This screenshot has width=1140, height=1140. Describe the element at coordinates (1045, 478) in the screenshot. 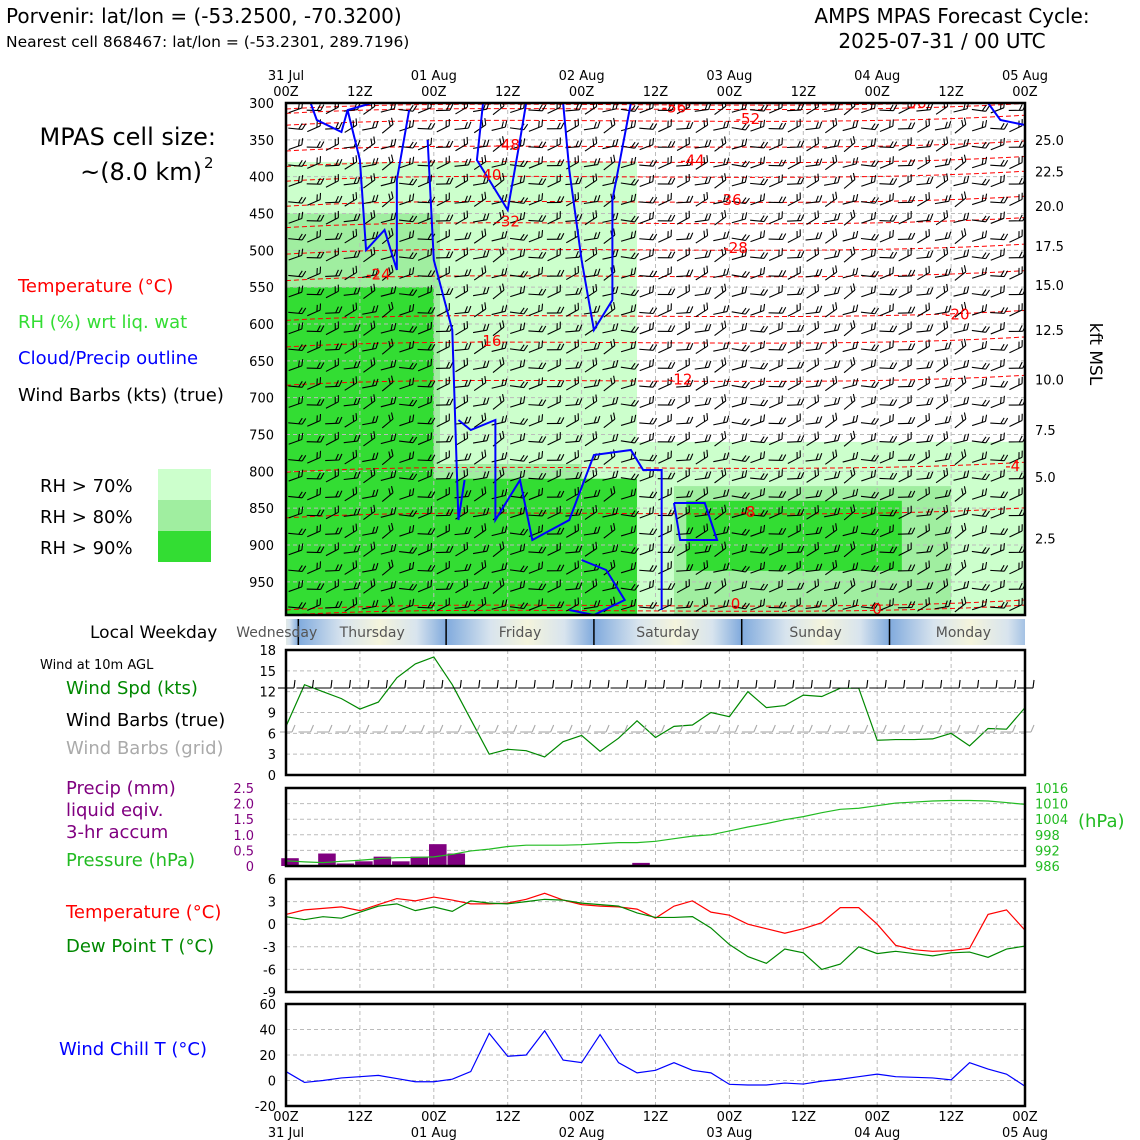

I see `kft-tick-label: 5.0` at that location.